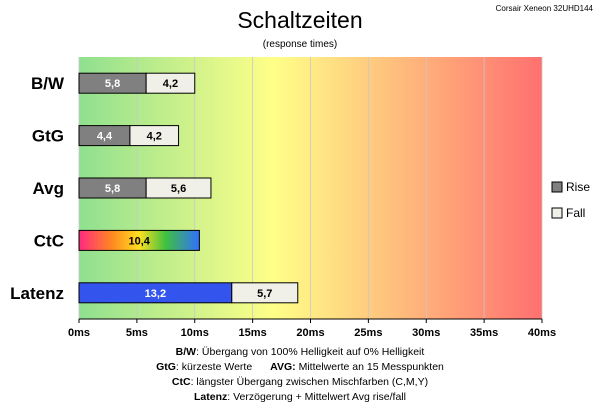 This screenshot has height=415, width=600. What do you see at coordinates (48, 83) in the screenshot?
I see `category-label: B/W` at bounding box center [48, 83].